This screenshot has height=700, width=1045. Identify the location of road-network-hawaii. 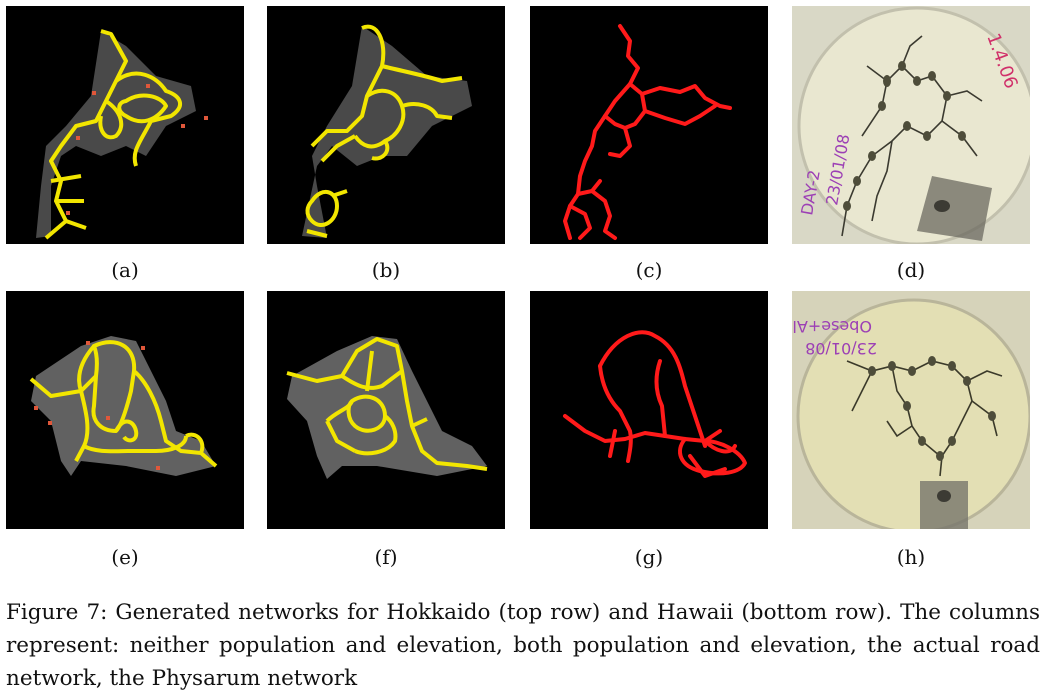
(655, 404).